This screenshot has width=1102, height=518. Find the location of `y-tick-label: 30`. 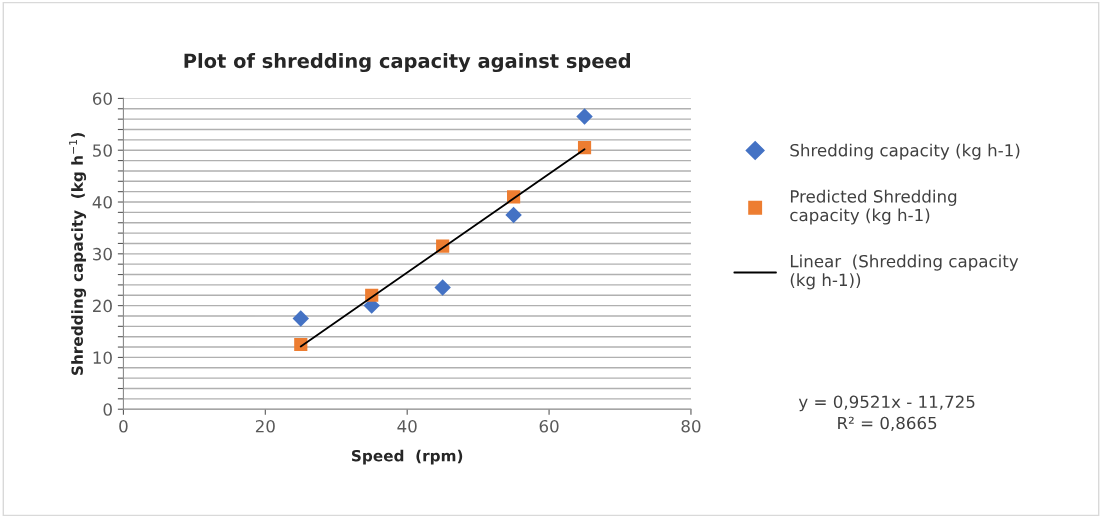

y-tick-label: 30 is located at coordinates (102, 254).